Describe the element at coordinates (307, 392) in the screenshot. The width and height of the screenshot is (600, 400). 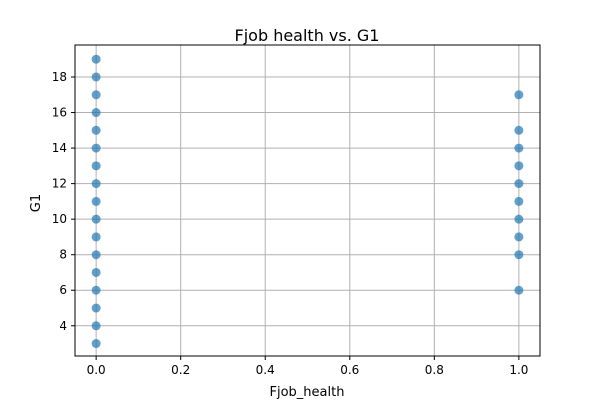
I see `x-axis-label: Fjob_health` at that location.